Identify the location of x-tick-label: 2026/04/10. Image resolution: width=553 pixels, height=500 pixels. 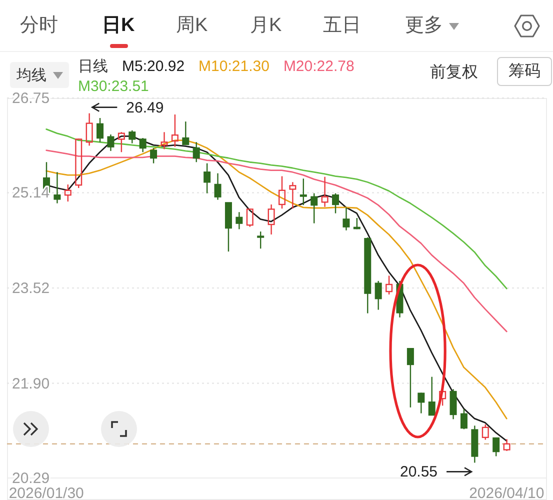
(506, 492).